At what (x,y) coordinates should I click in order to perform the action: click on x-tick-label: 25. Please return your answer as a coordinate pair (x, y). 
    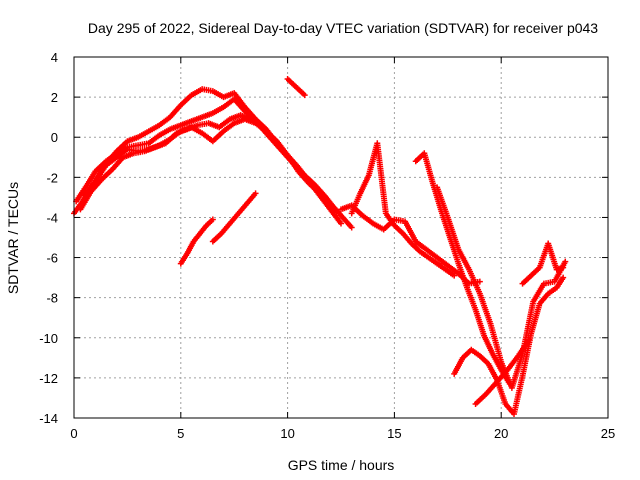
    Looking at the image, I should click on (608, 433).